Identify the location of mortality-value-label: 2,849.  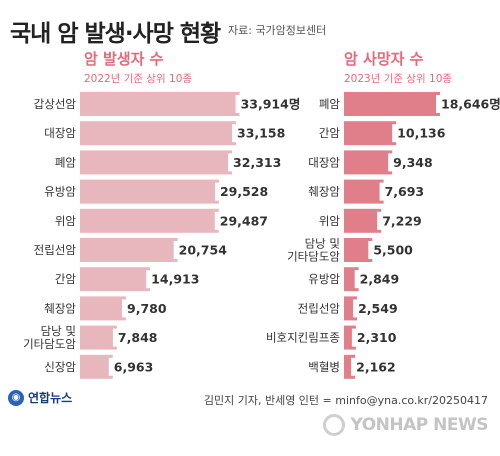
(380, 279).